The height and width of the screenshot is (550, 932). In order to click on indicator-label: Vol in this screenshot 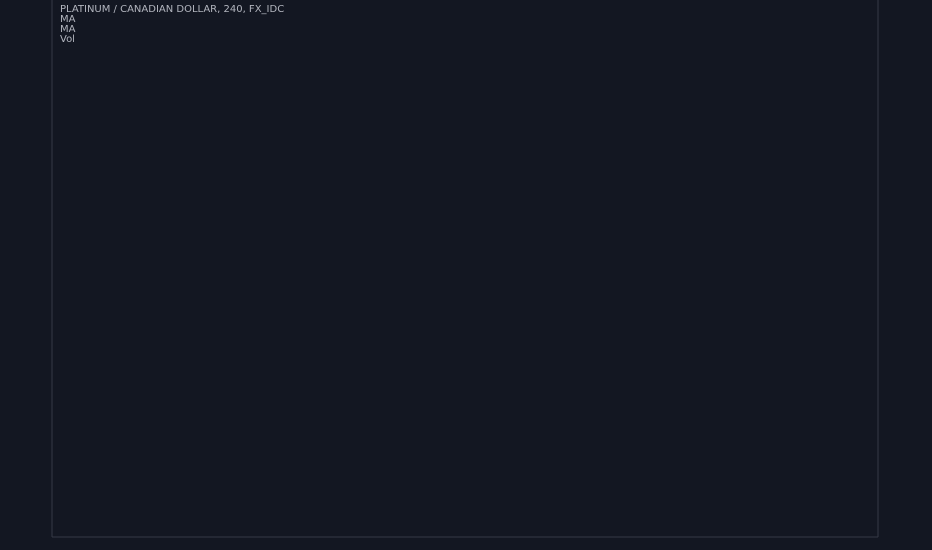, I will do `click(67, 39)`.